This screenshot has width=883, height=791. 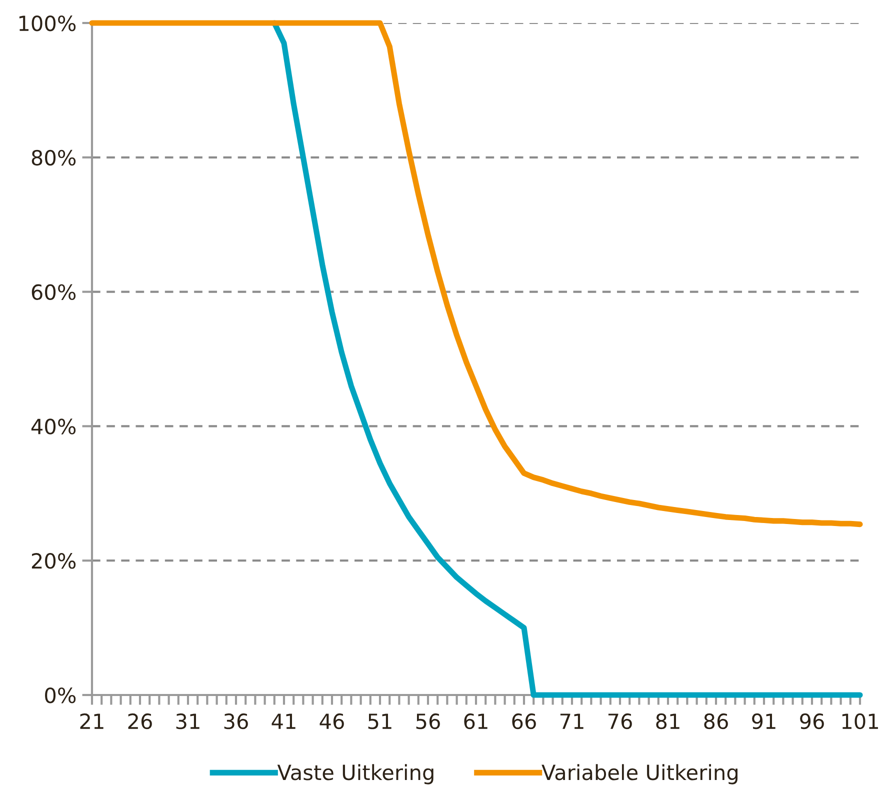 What do you see at coordinates (92, 721) in the screenshot?
I see `x-tick-label: 21` at bounding box center [92, 721].